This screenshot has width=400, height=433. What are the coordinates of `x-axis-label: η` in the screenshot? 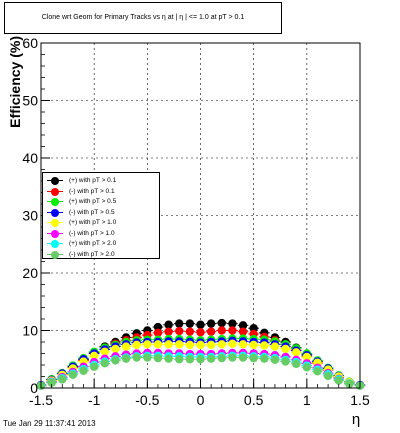 It's located at (356, 419).